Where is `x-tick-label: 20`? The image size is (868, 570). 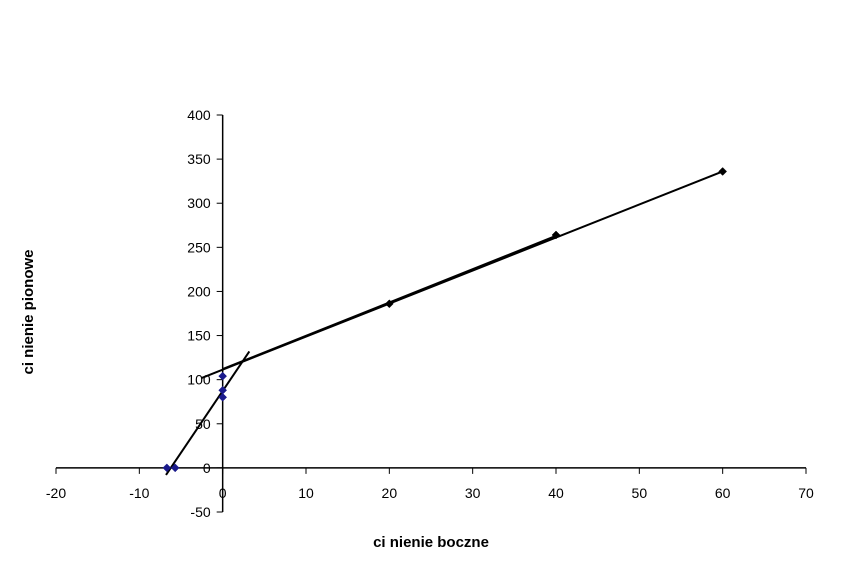
x-tick-label: 20 is located at coordinates (390, 493).